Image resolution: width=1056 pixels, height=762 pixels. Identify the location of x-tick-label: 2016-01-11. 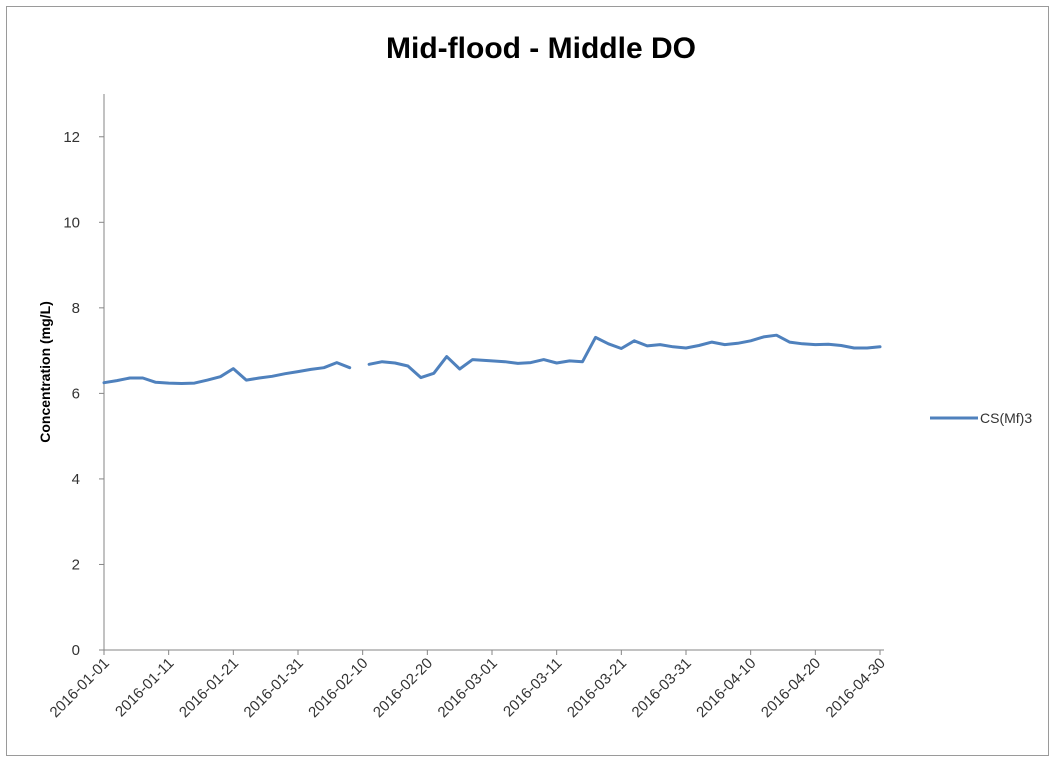
(144, 687).